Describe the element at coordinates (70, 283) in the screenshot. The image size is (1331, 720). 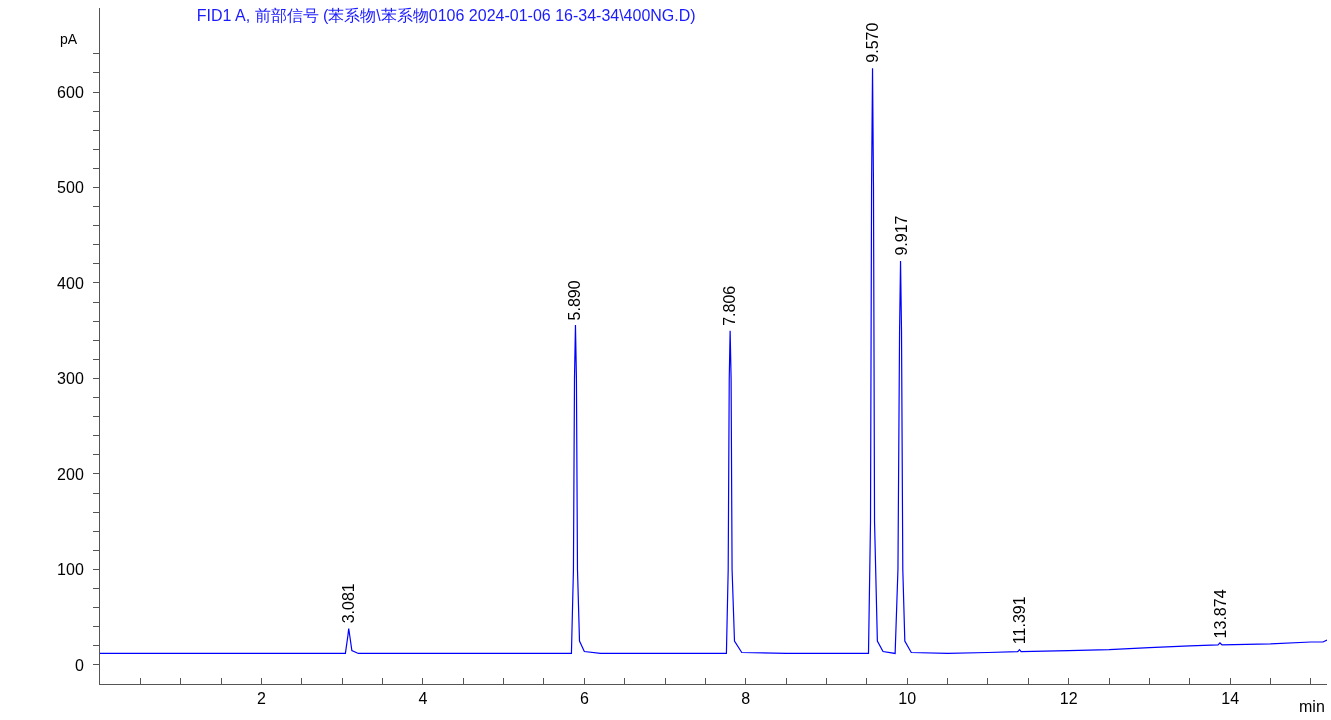
I see `y-tick-label: 400` at that location.